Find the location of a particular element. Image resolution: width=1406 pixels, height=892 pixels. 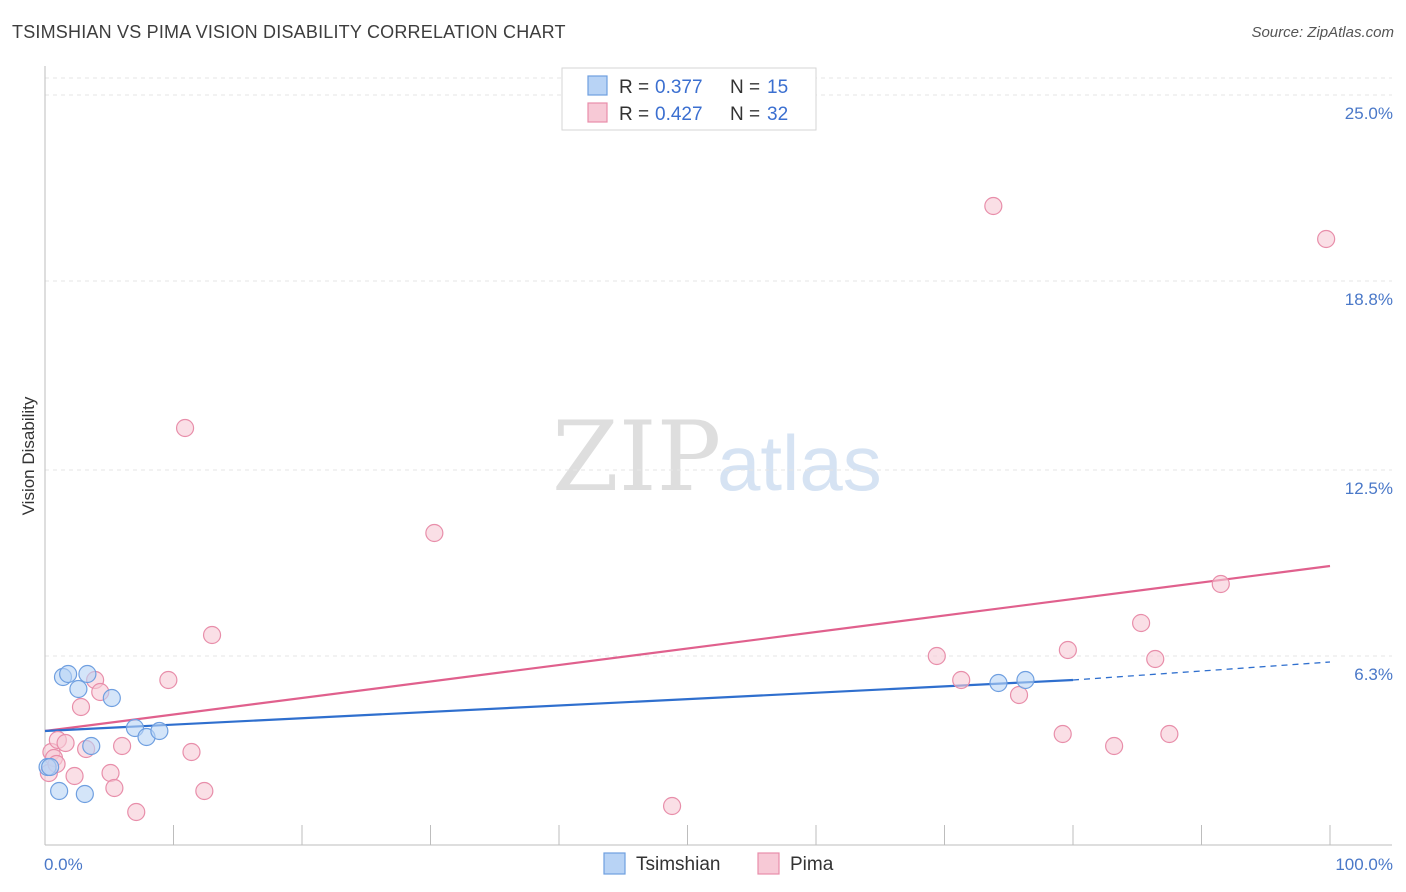

tsimshian-trend-line is located at coordinates (559, 705).